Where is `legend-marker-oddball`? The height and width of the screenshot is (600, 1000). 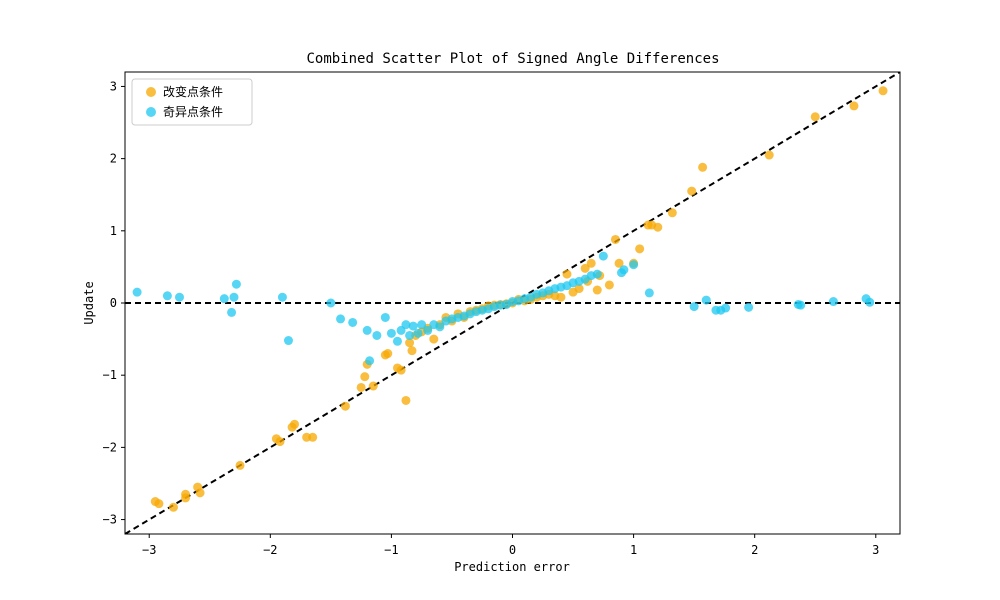 legend-marker-oddball is located at coordinates (151, 112).